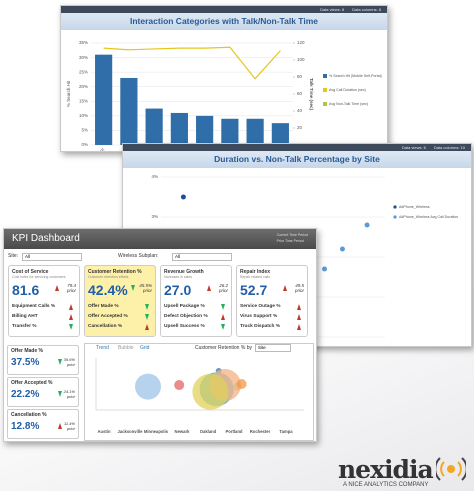  I want to click on subplan-label: Wireless Subplan:, so click(138, 256).